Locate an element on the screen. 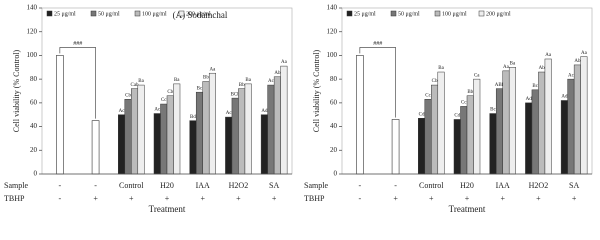 The height and width of the screenshot is (240, 600). control-bar is located at coordinates (360, 115).